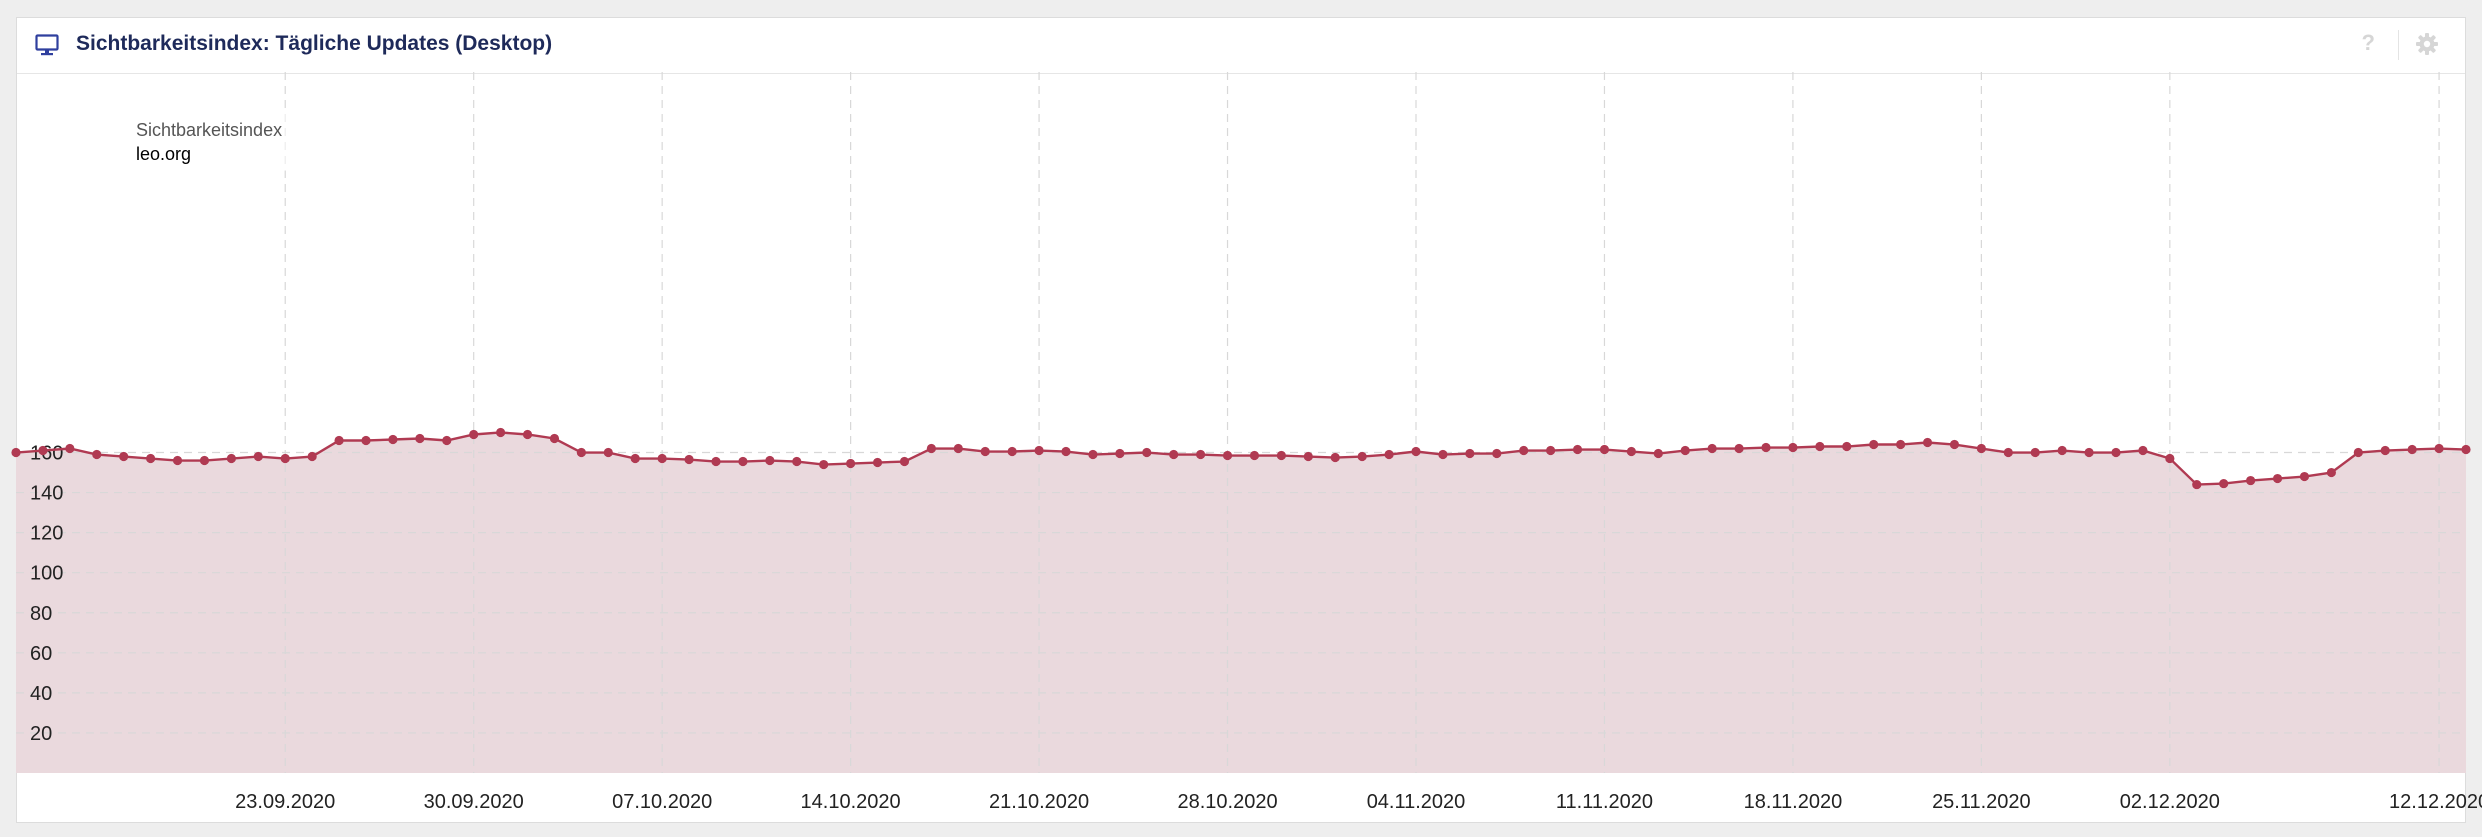  What do you see at coordinates (2368, 42) in the screenshot?
I see `help-icon: ?` at bounding box center [2368, 42].